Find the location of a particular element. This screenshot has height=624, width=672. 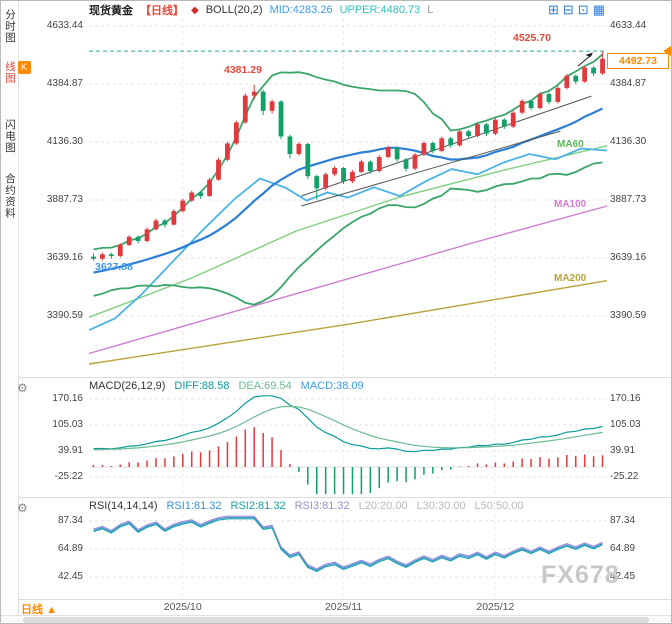

sidebar-item-contract-info: 合约资料 is located at coordinates (10, 196).